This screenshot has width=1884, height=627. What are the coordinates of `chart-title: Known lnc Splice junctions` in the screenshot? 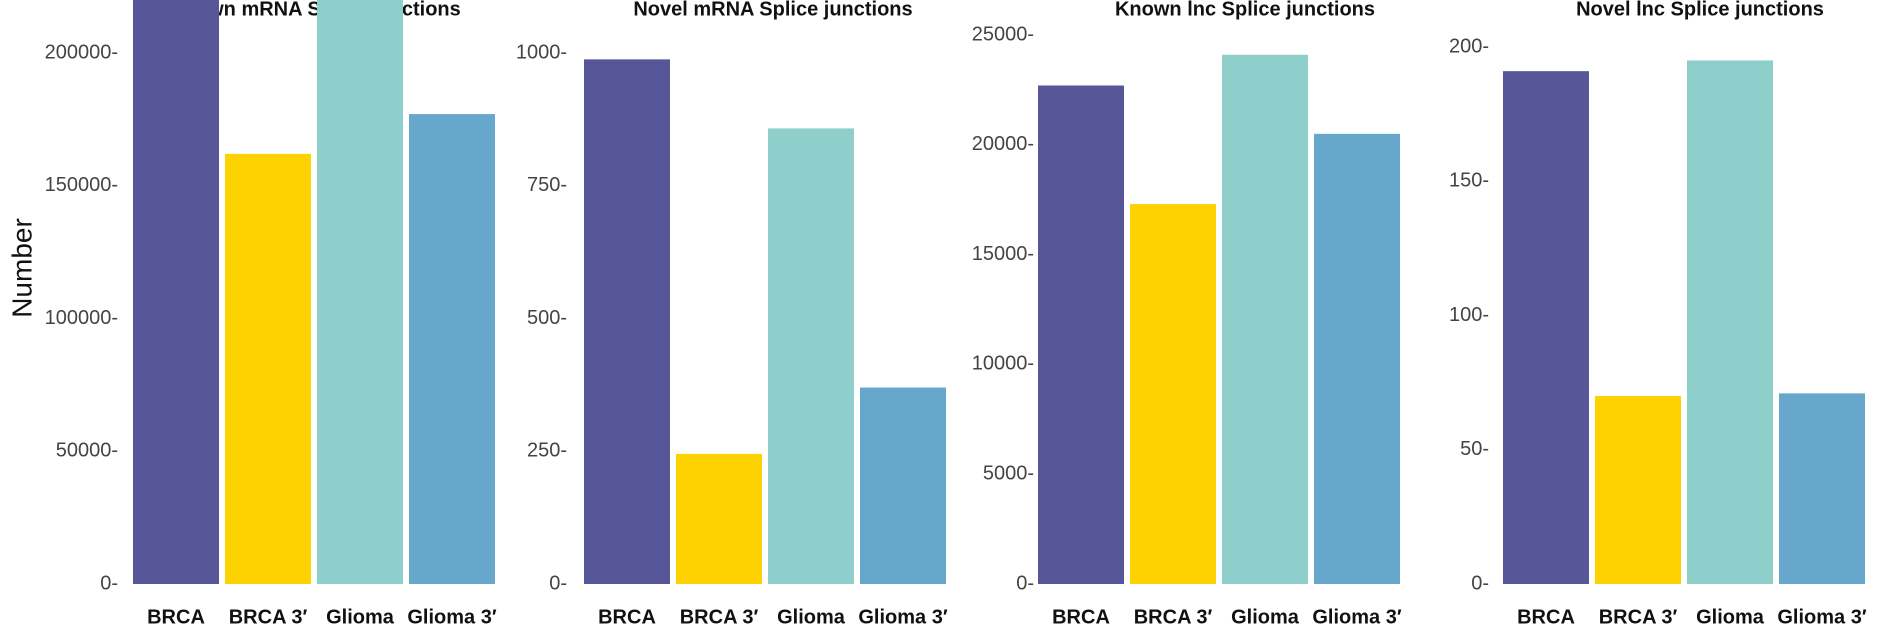 It's located at (1245, 10).